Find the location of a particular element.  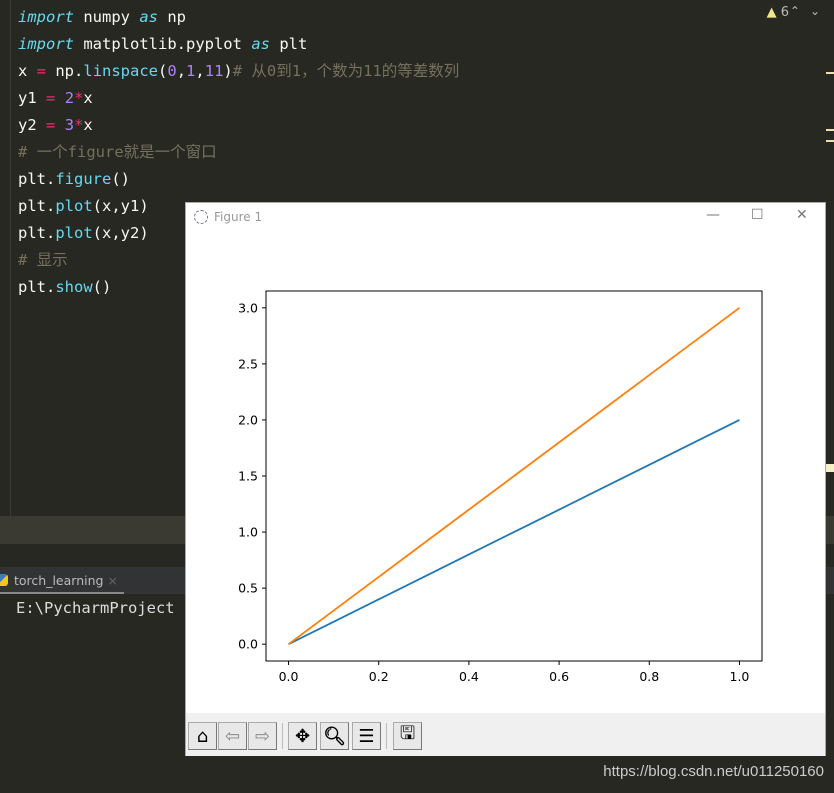

warning-count: 6 is located at coordinates (784, 12).